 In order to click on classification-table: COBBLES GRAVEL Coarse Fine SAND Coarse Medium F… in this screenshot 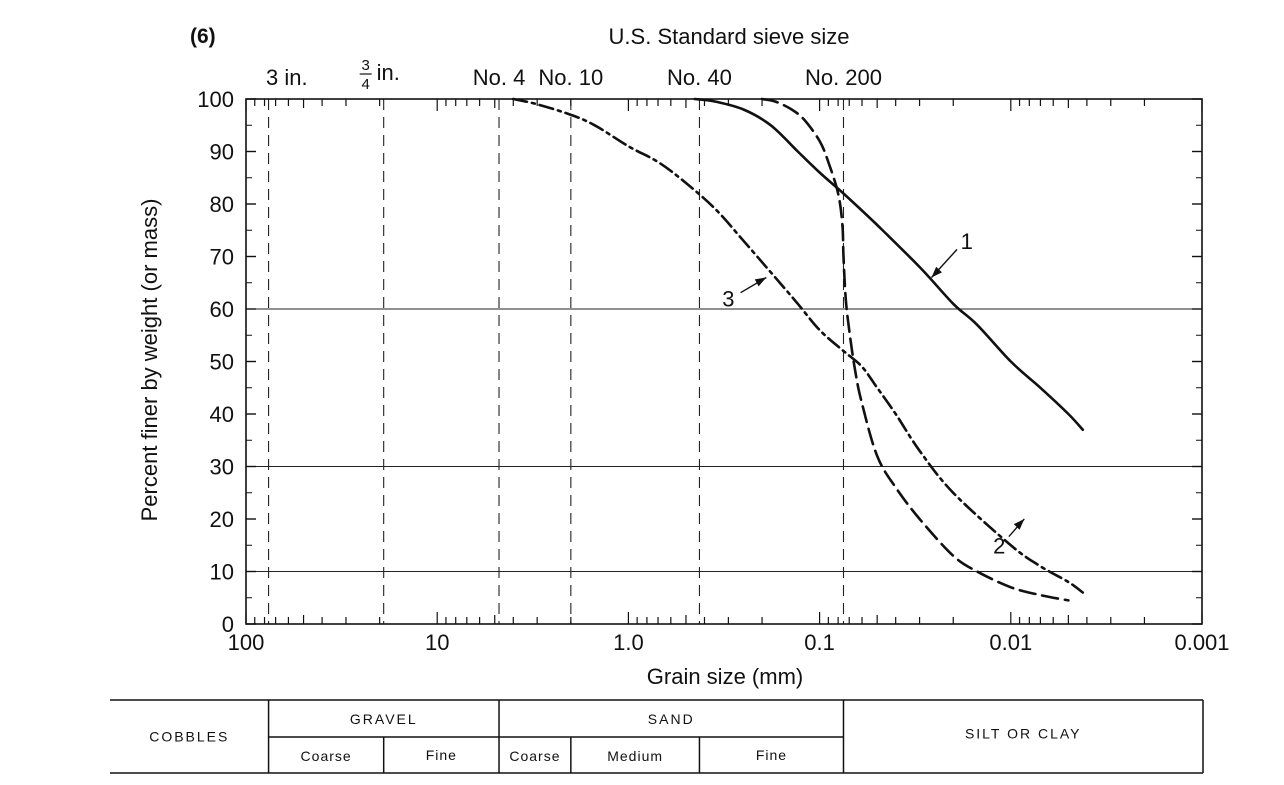, I will do `click(657, 736)`.